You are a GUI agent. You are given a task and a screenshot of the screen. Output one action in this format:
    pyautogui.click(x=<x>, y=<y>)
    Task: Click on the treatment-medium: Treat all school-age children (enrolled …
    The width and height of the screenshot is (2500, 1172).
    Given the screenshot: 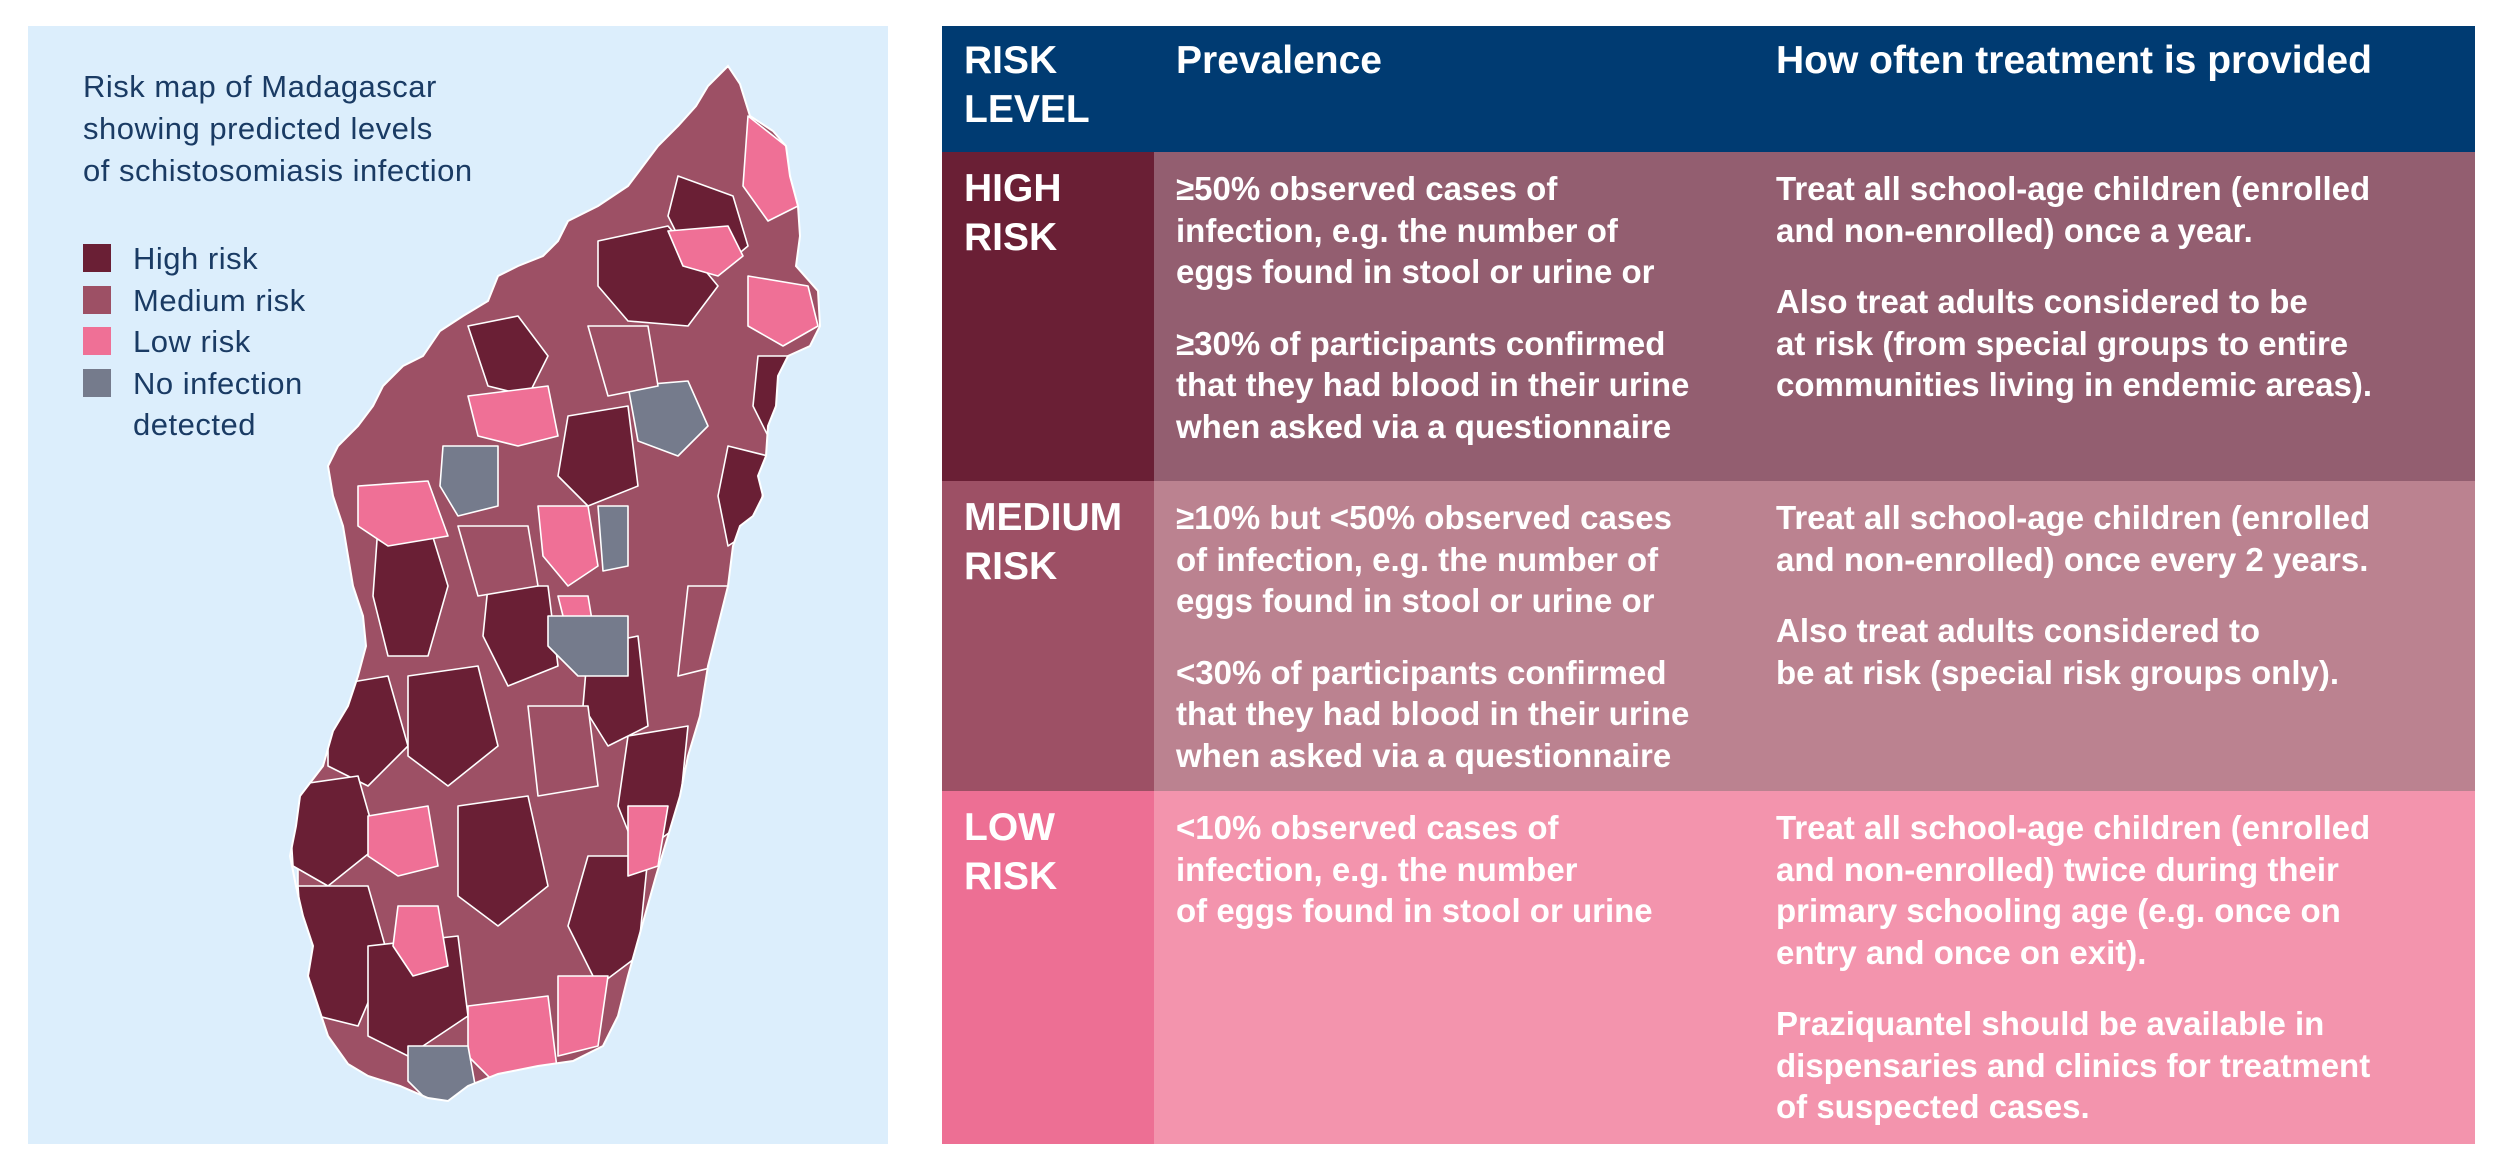 What is the action you would take?
    pyautogui.click(x=2114, y=636)
    